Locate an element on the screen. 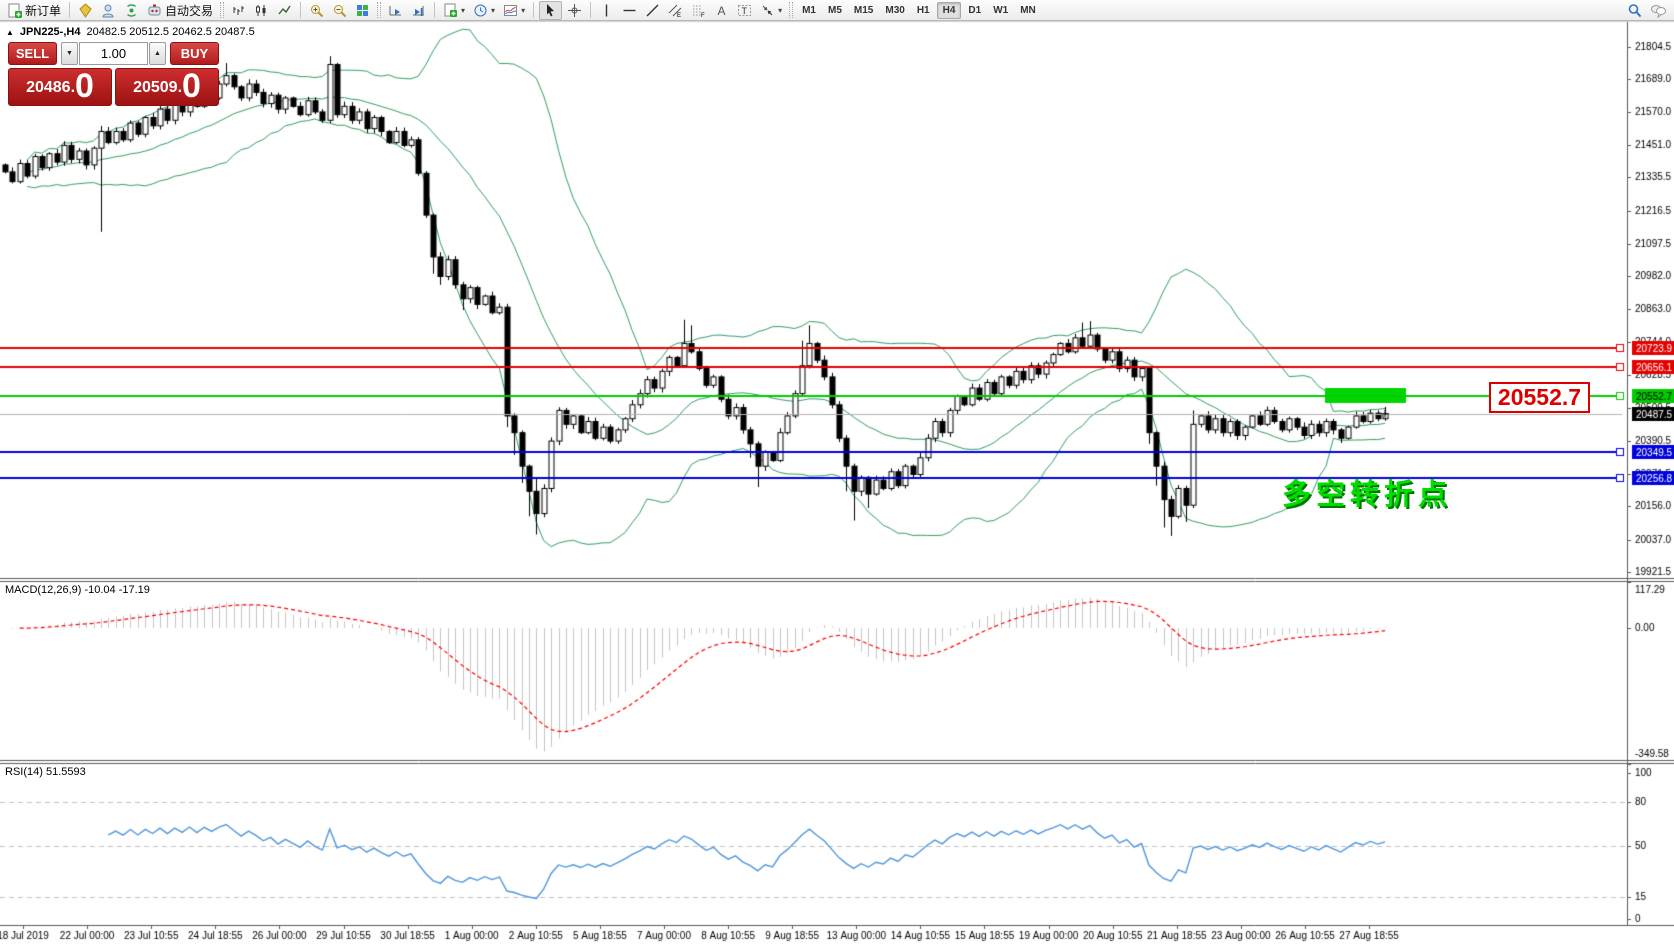 The width and height of the screenshot is (1674, 945). zoom-in-button is located at coordinates (316, 10).